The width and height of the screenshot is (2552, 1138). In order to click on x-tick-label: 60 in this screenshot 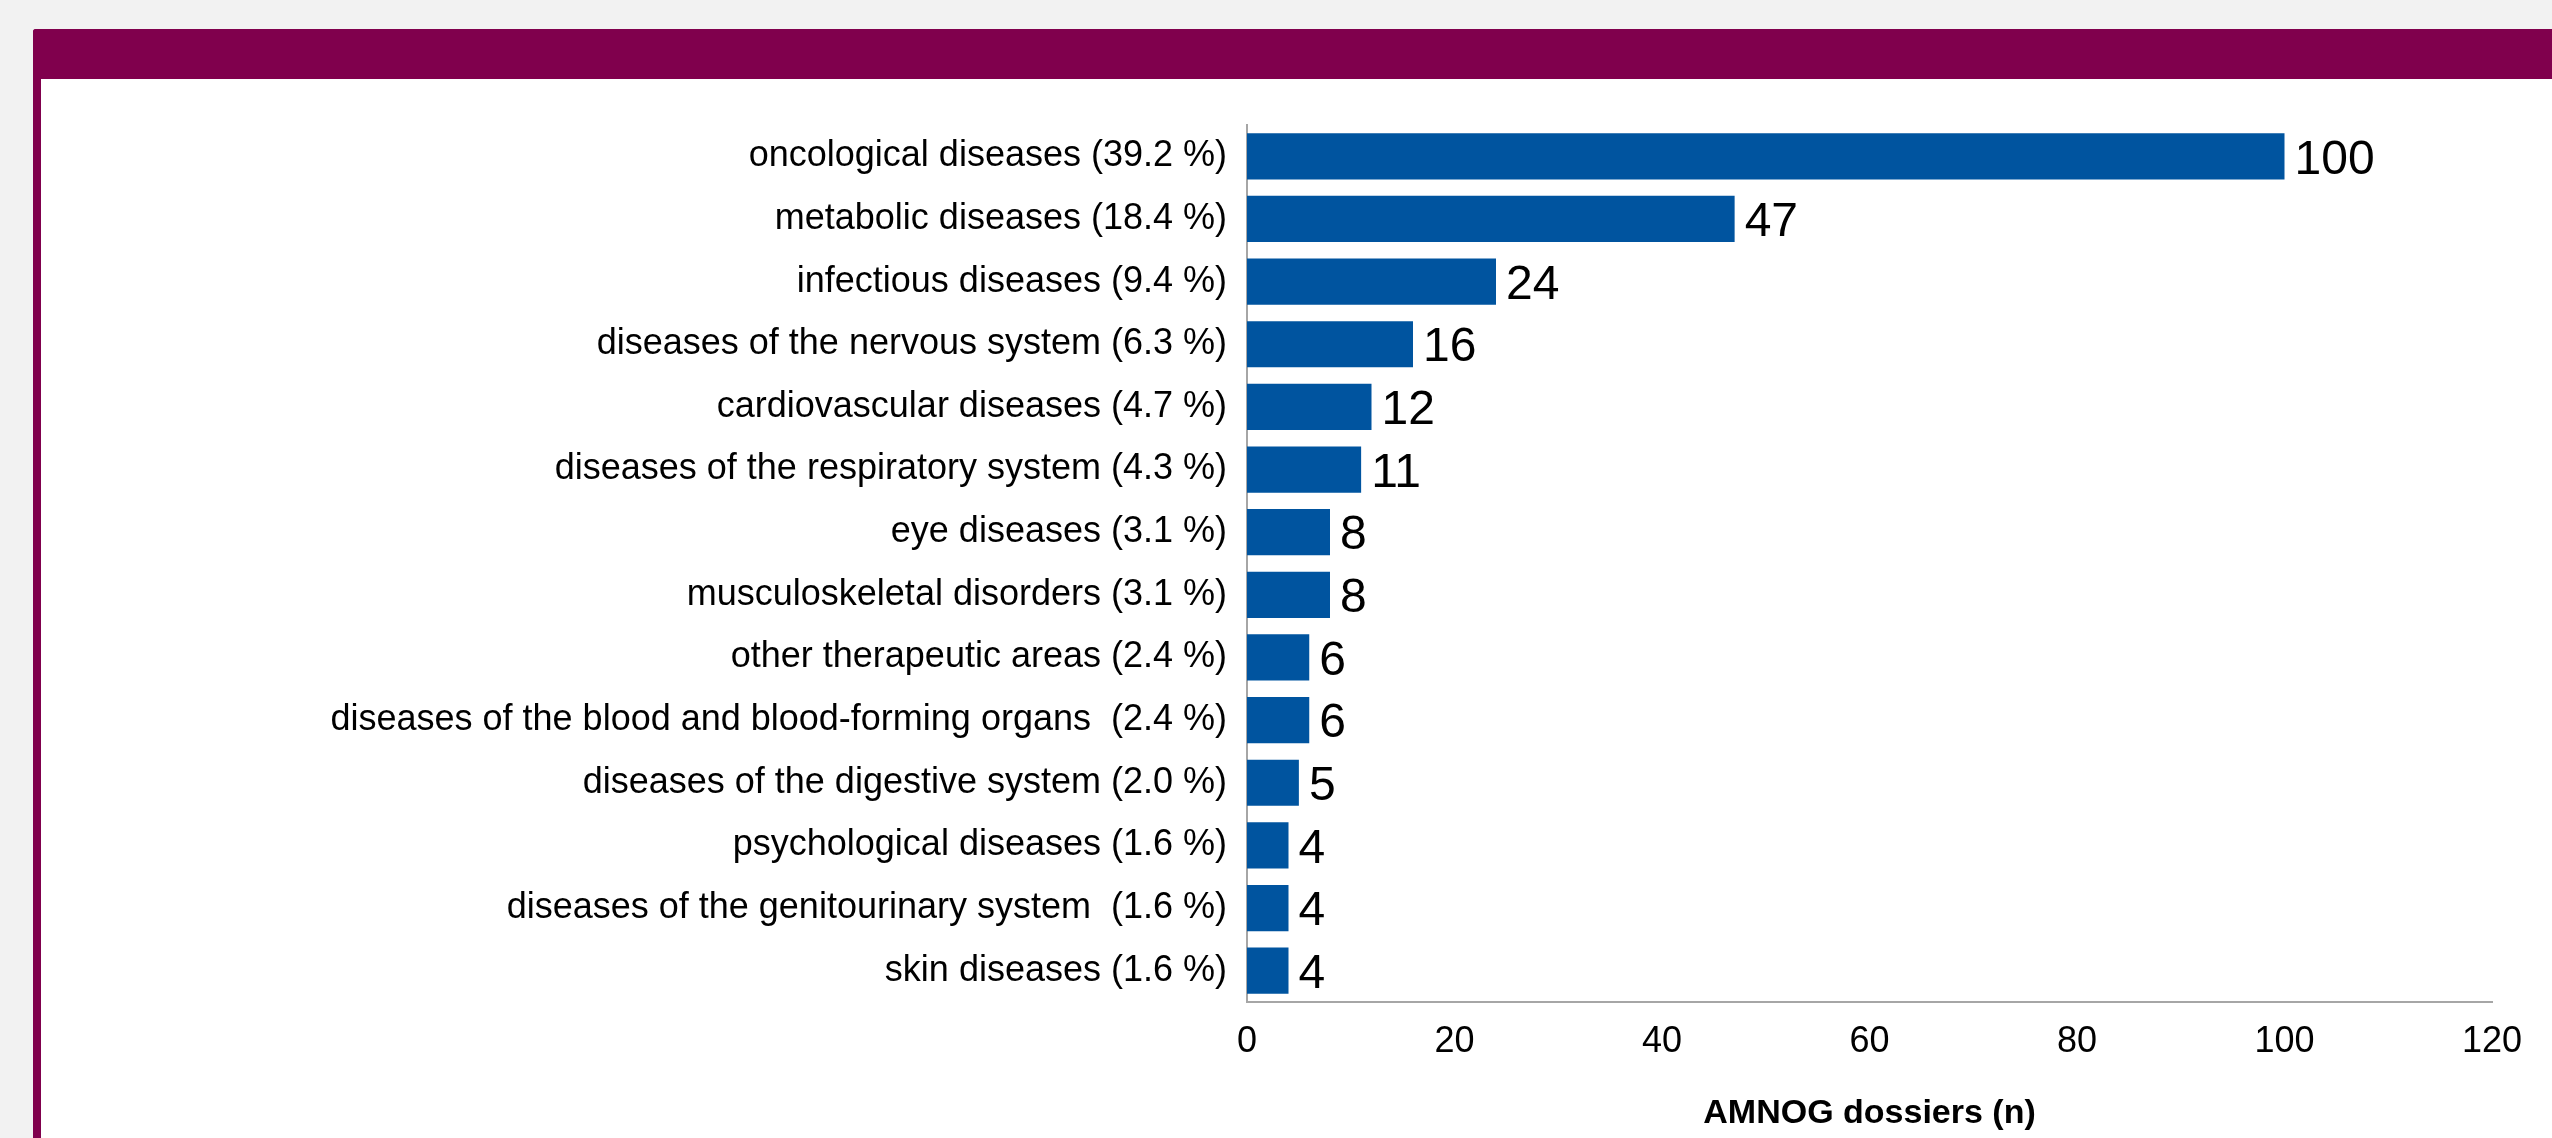, I will do `click(1869, 1039)`.